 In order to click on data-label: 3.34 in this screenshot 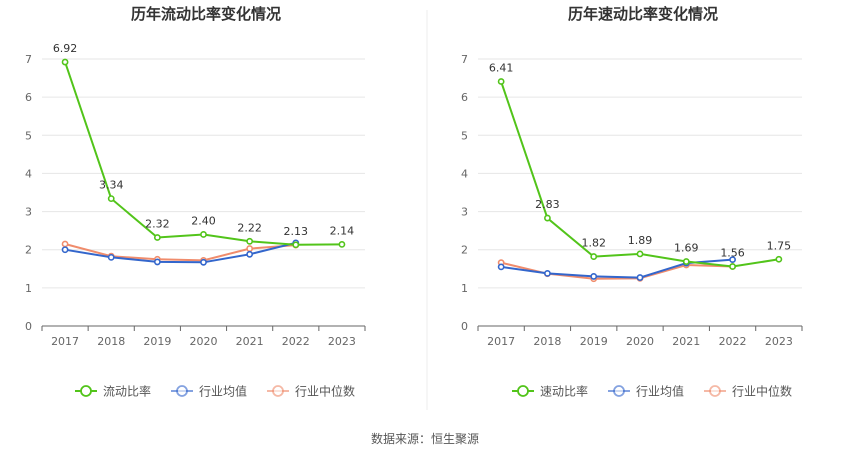, I will do `click(111, 185)`.